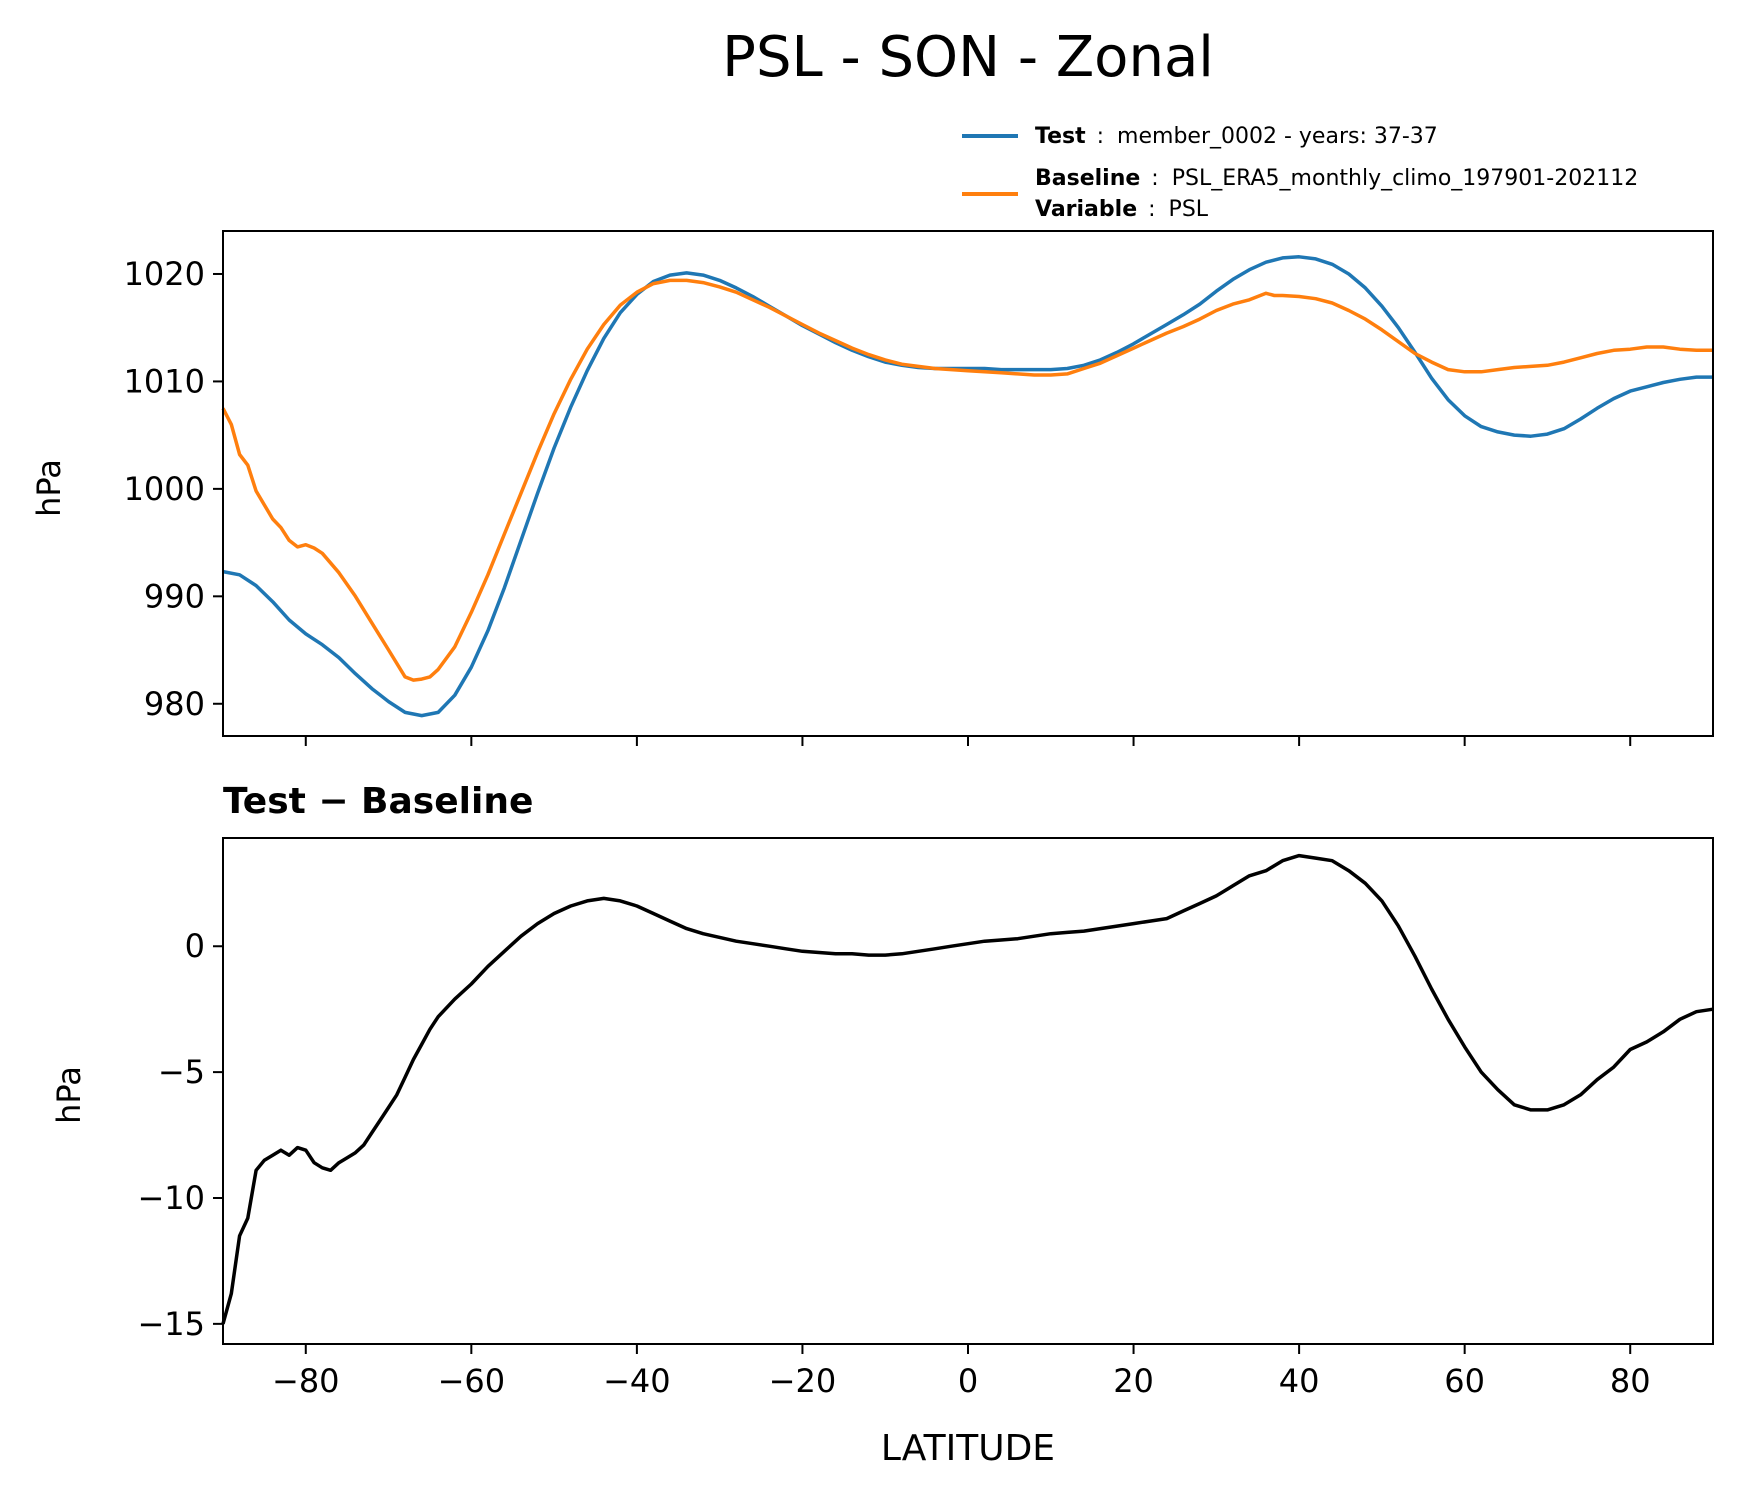  Describe the element at coordinates (164, 489) in the screenshot. I see `y-tick-label: 1000` at that location.